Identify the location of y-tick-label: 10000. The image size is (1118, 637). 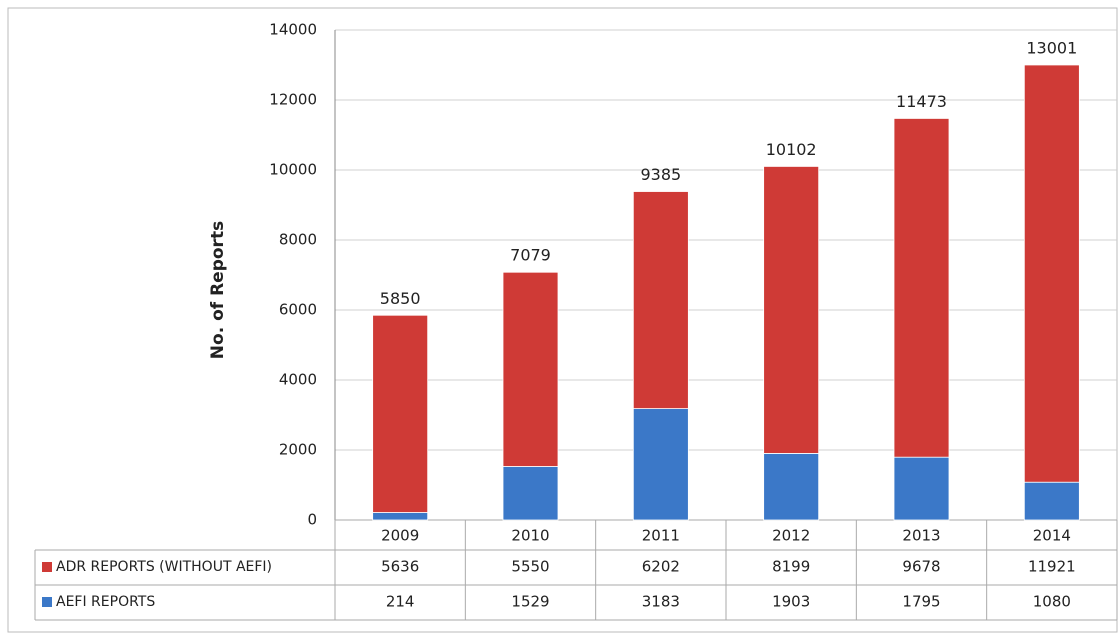
(293, 170).